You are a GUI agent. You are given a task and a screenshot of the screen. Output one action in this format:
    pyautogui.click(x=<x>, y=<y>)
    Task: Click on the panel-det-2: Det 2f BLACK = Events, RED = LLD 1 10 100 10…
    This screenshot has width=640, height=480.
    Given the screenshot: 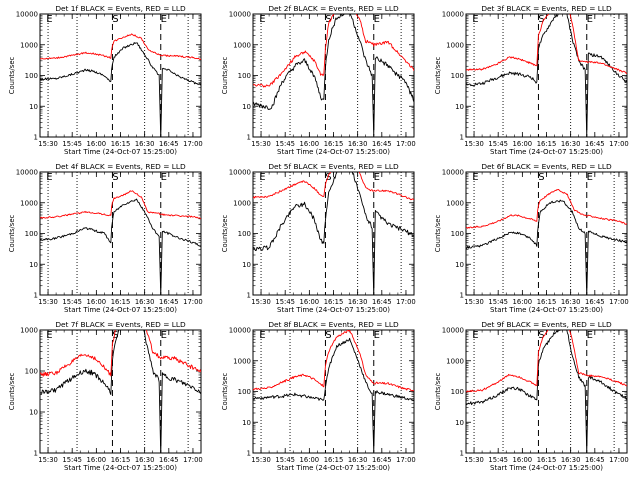 What is the action you would take?
    pyautogui.click(x=318, y=80)
    